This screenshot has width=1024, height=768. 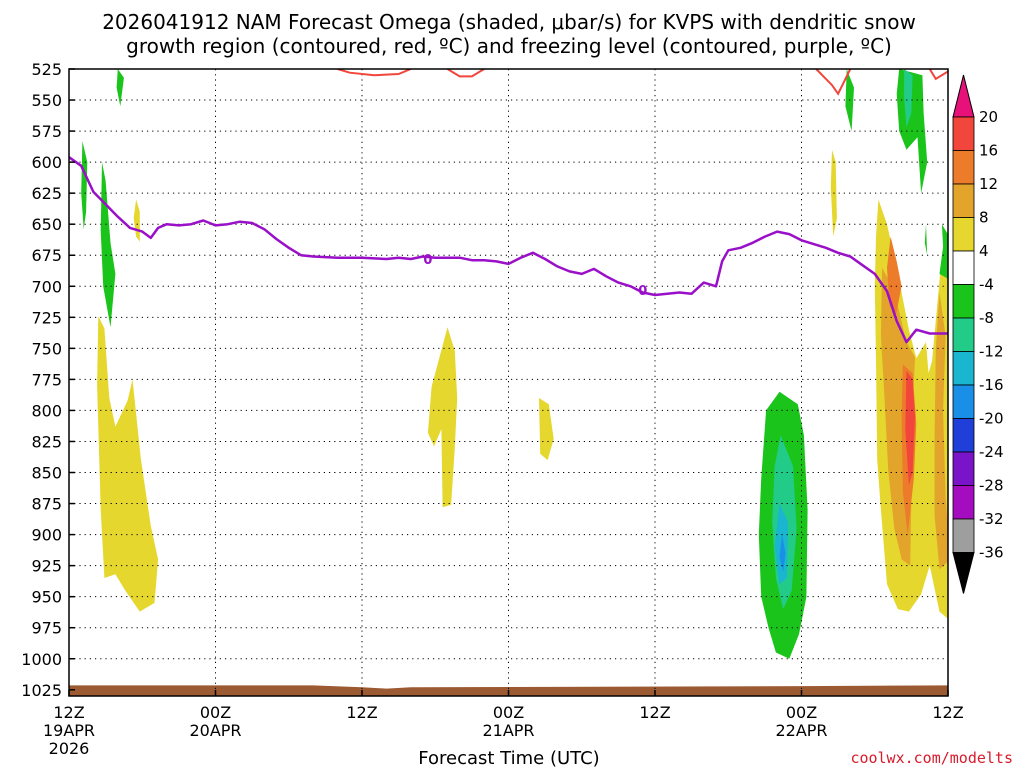 I want to click on y-tick-label-825: 825, so click(x=46, y=441).